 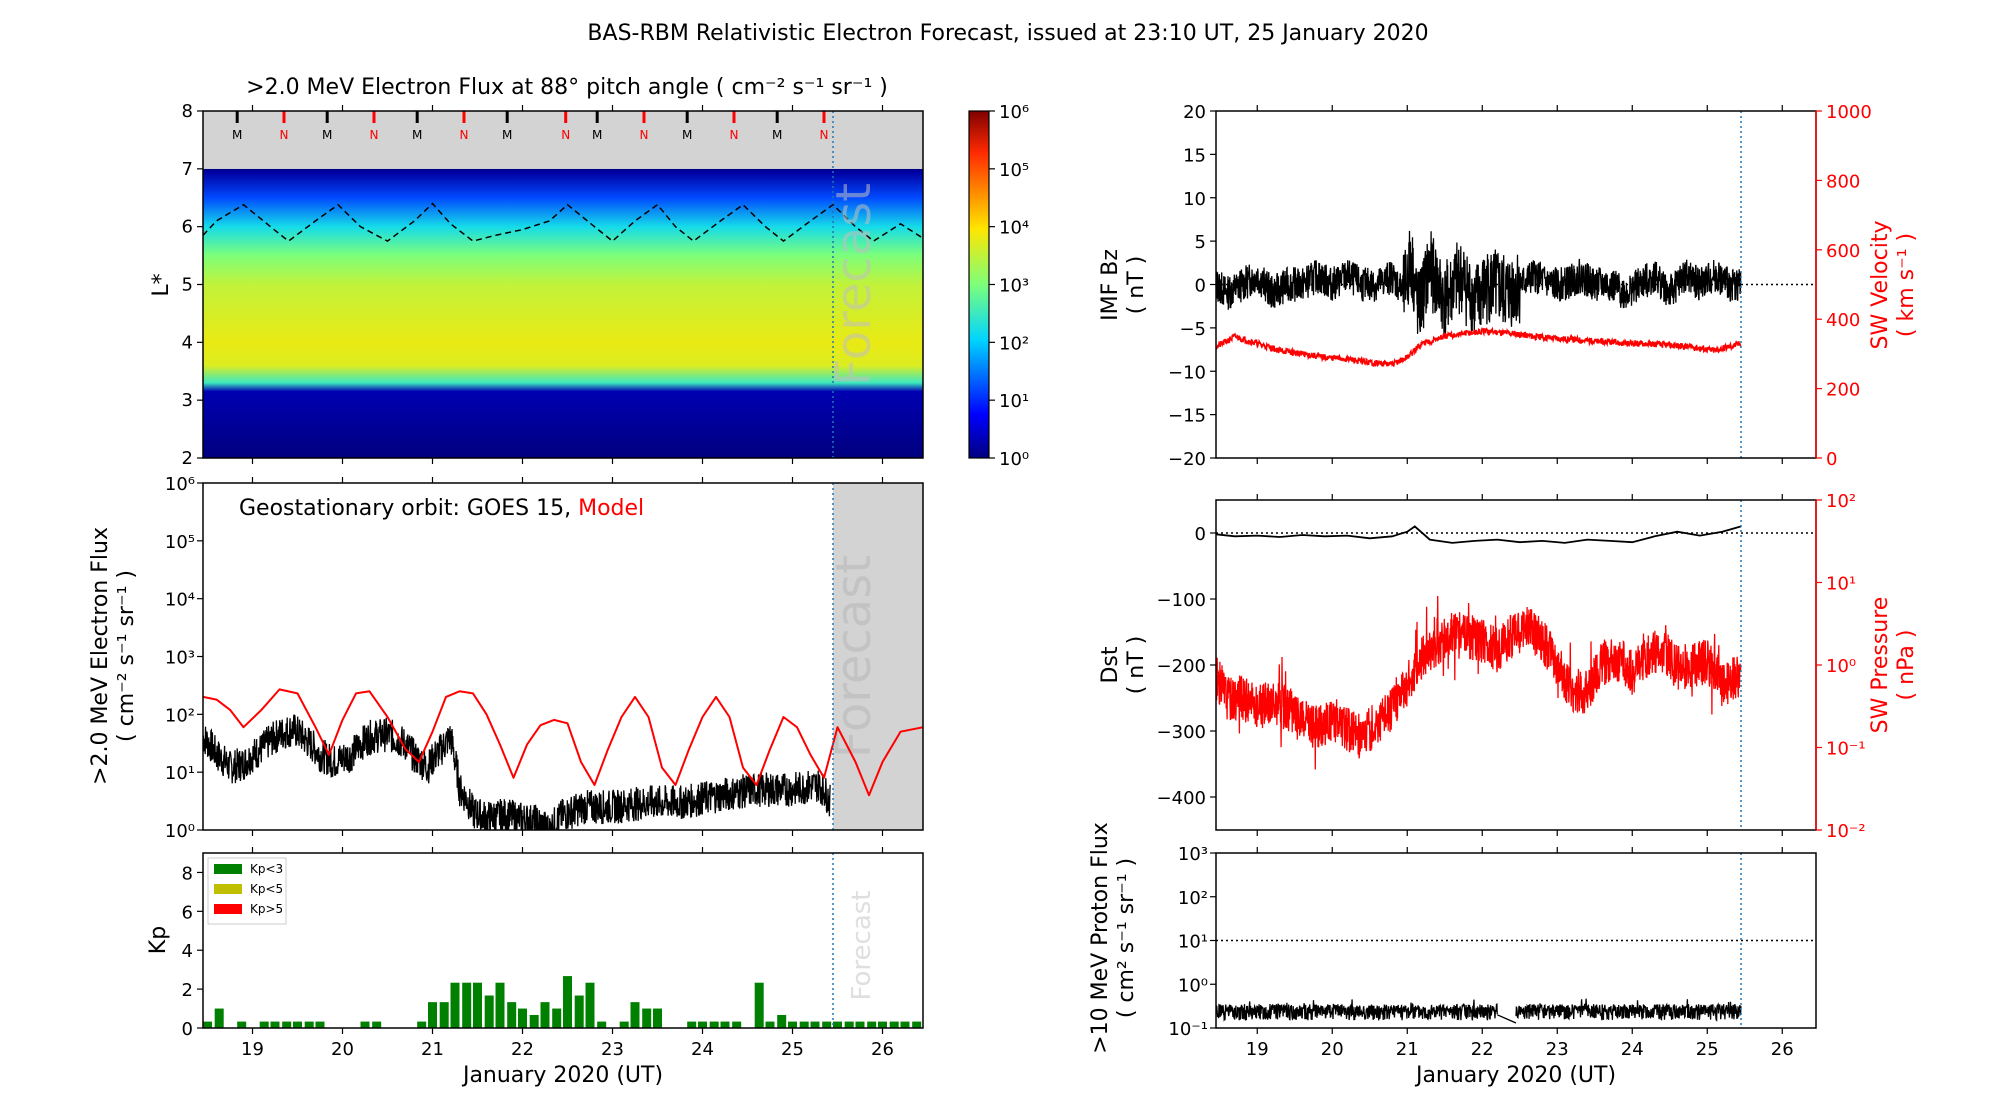 I want to click on y-tick-label: 10⁴, so click(x=180, y=600).